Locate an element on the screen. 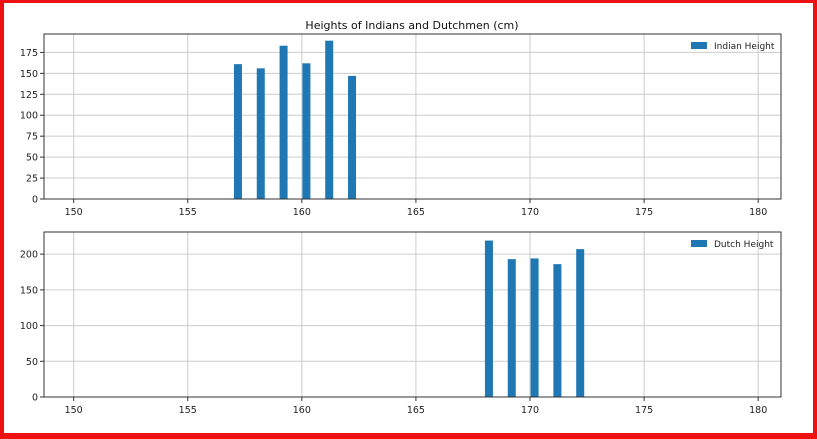 This screenshot has width=817, height=439. y-tick-label: 125 is located at coordinates (29, 95).